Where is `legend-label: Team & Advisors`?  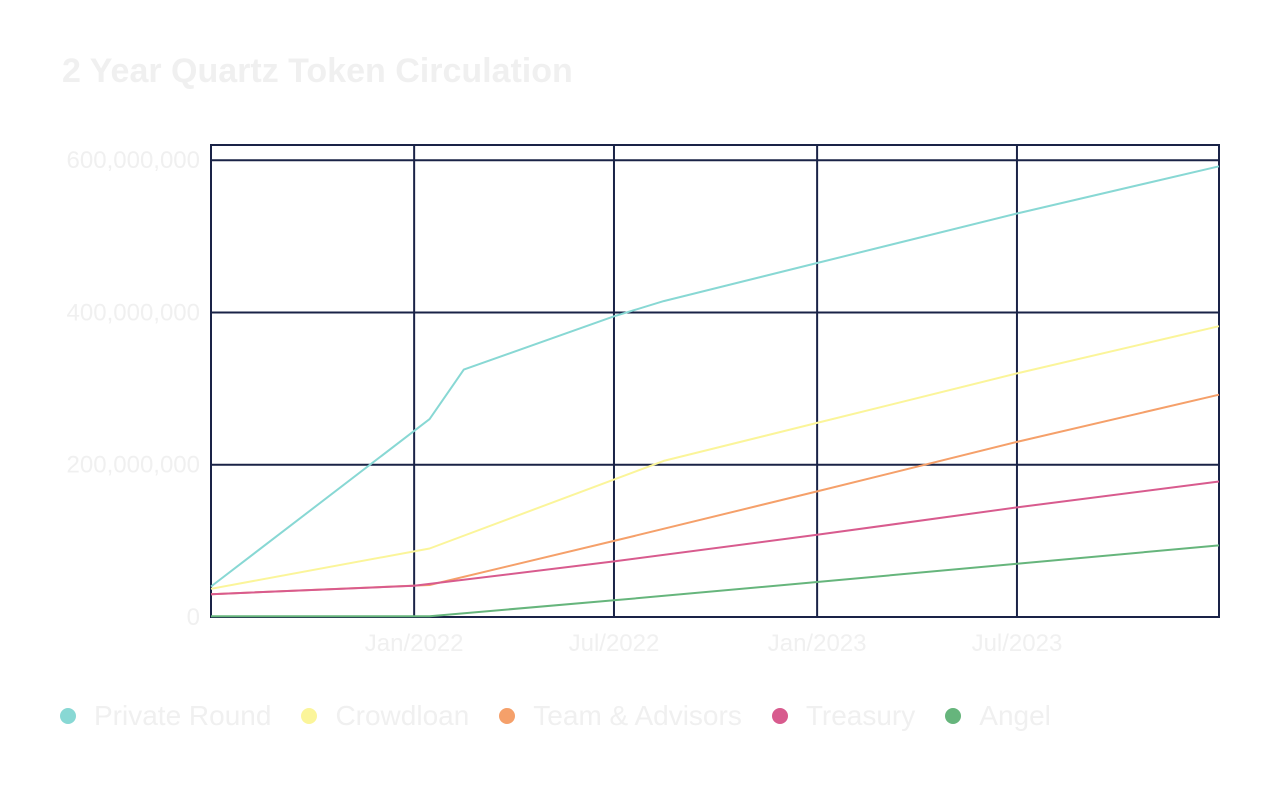
legend-label: Team & Advisors is located at coordinates (637, 715).